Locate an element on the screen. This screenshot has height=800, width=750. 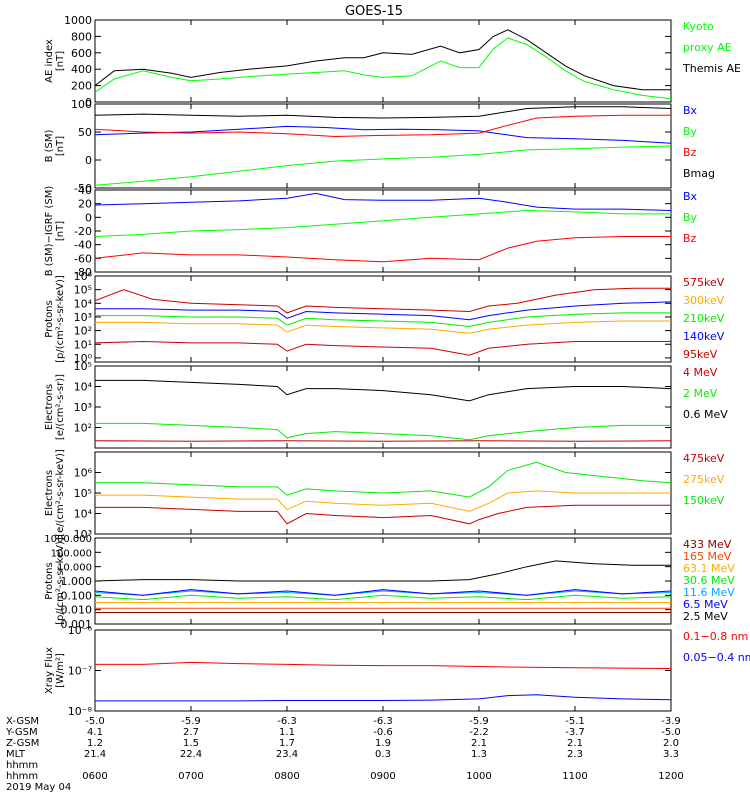
legend-entry: 210keV is located at coordinates (704, 318).